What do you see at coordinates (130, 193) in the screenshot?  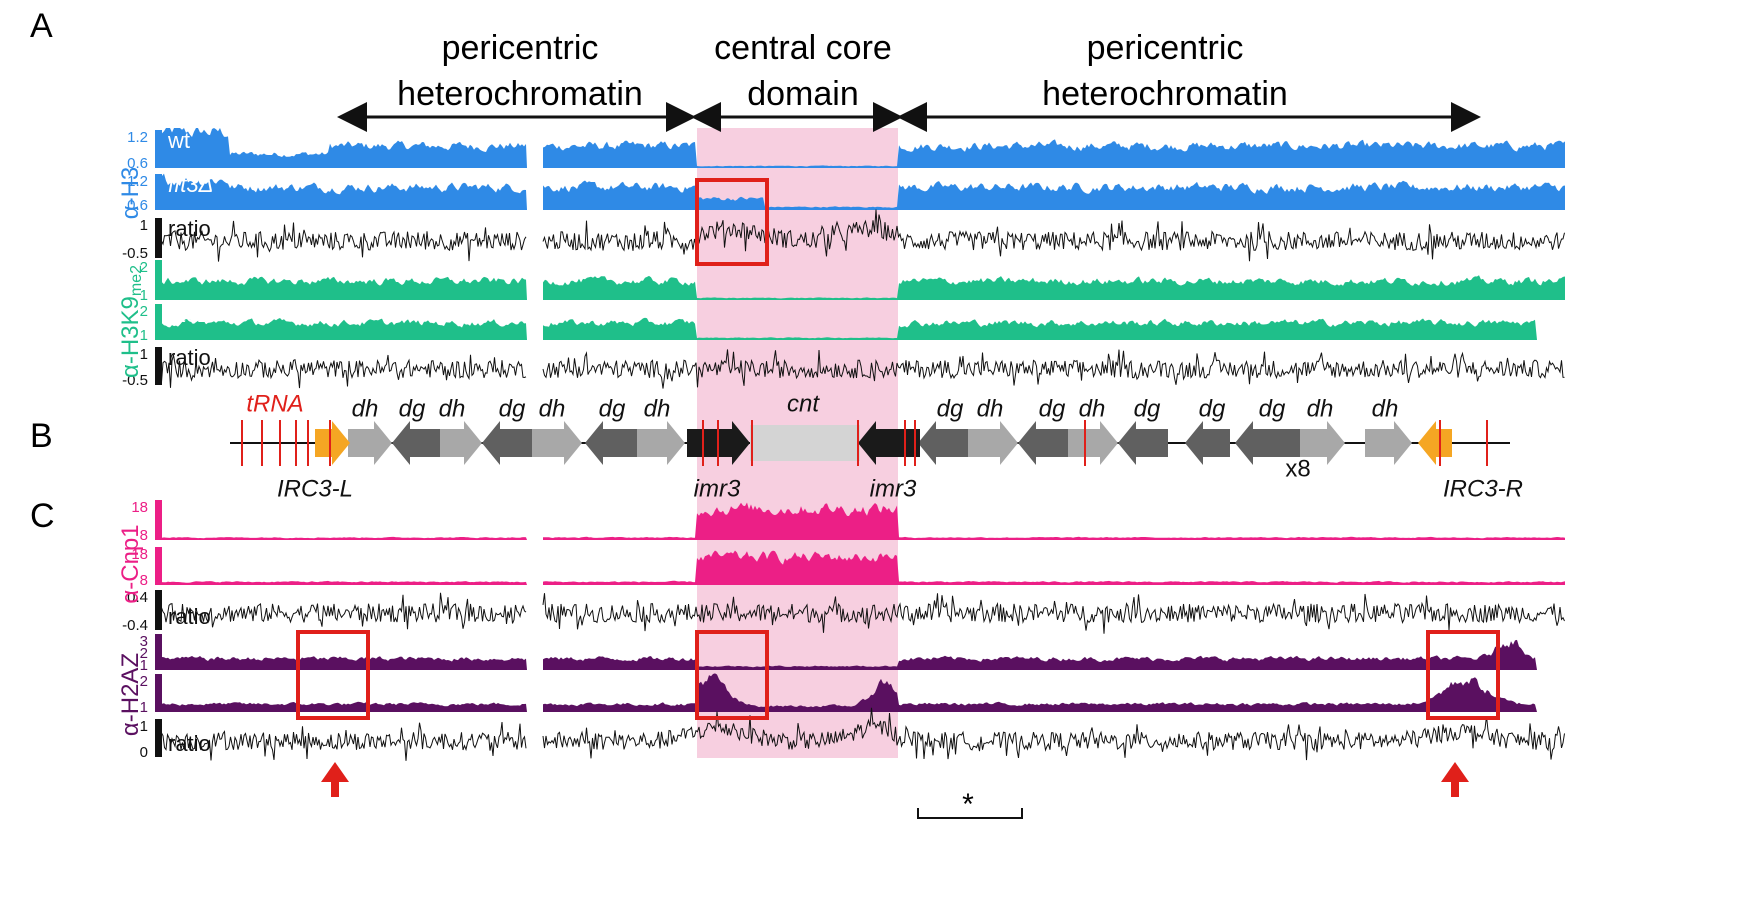 I see `antibody-label: α-H3` at bounding box center [130, 193].